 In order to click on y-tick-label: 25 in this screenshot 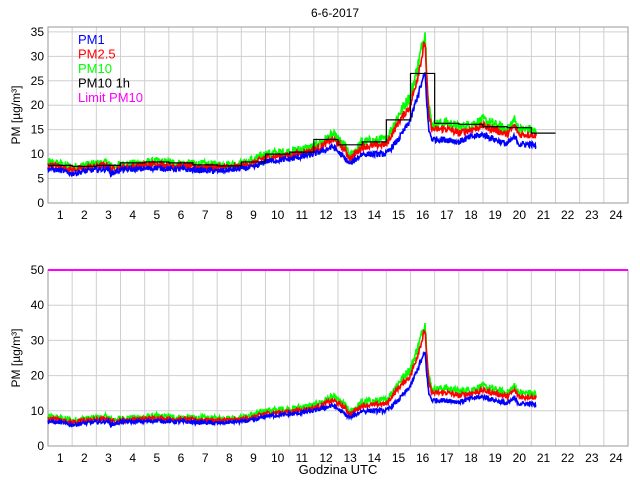, I will do `click(38, 81)`.